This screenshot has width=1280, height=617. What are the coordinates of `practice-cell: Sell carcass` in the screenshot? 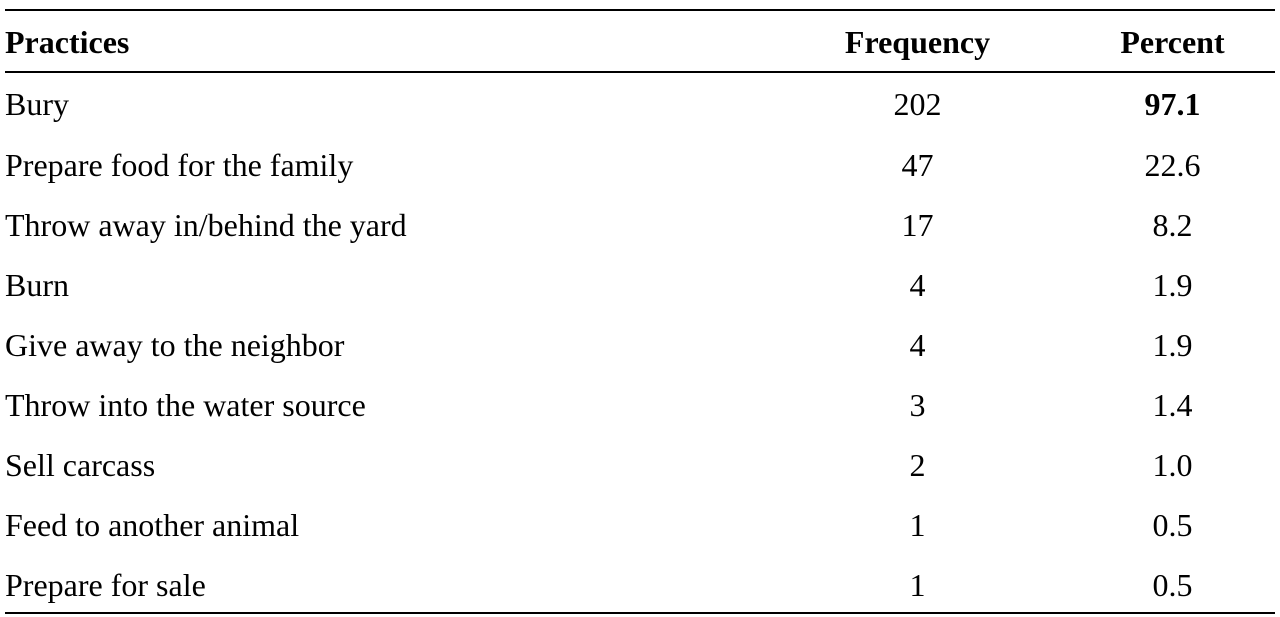 It's located at (80, 464).